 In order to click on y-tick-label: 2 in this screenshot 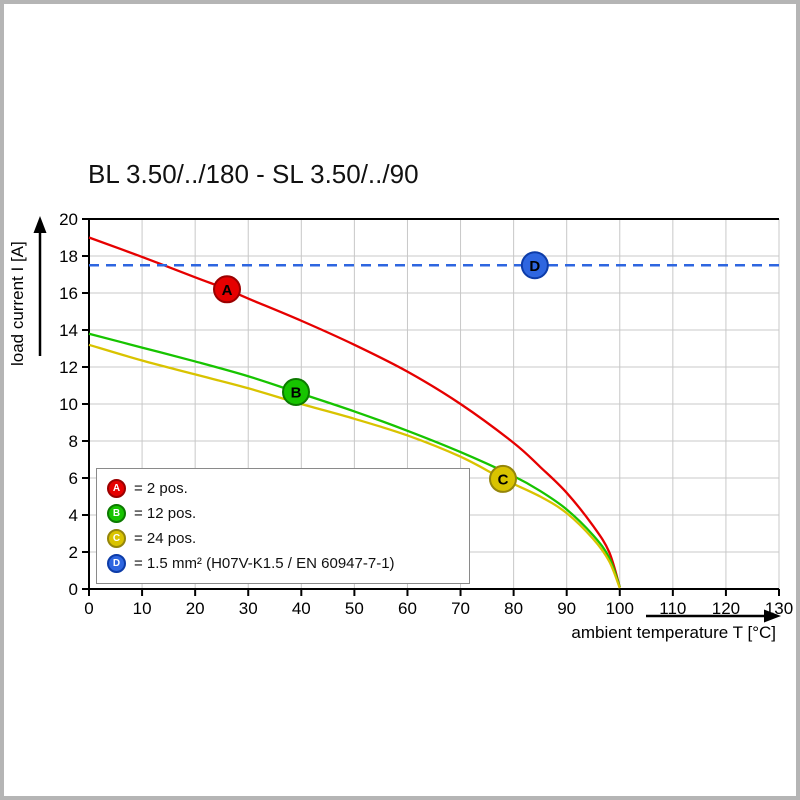, I will do `click(73, 552)`.